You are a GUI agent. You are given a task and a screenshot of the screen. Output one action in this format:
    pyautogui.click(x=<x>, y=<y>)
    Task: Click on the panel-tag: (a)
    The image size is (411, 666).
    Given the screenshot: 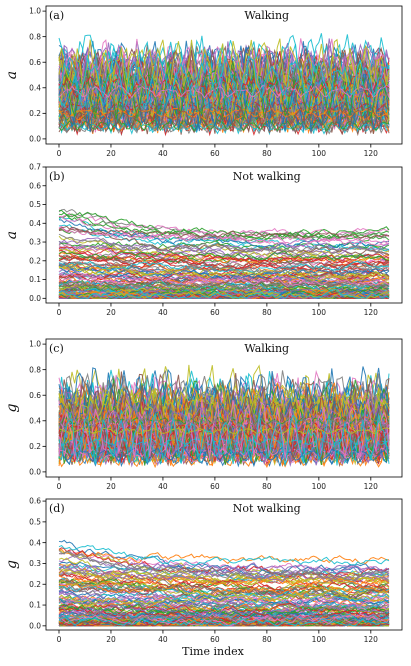 What is the action you would take?
    pyautogui.click(x=56, y=15)
    